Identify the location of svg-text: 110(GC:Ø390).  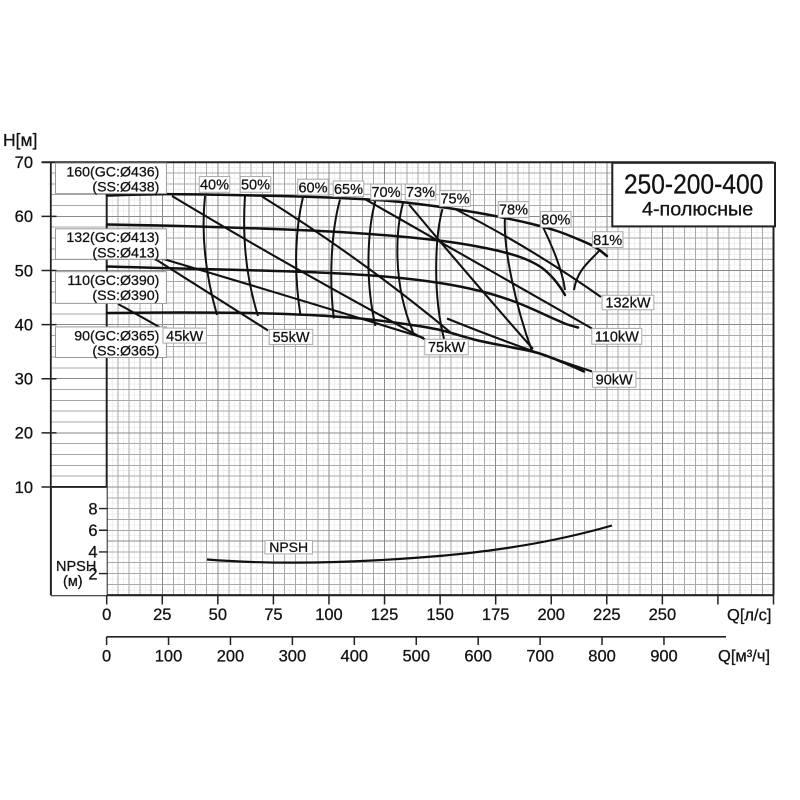
(113, 281).